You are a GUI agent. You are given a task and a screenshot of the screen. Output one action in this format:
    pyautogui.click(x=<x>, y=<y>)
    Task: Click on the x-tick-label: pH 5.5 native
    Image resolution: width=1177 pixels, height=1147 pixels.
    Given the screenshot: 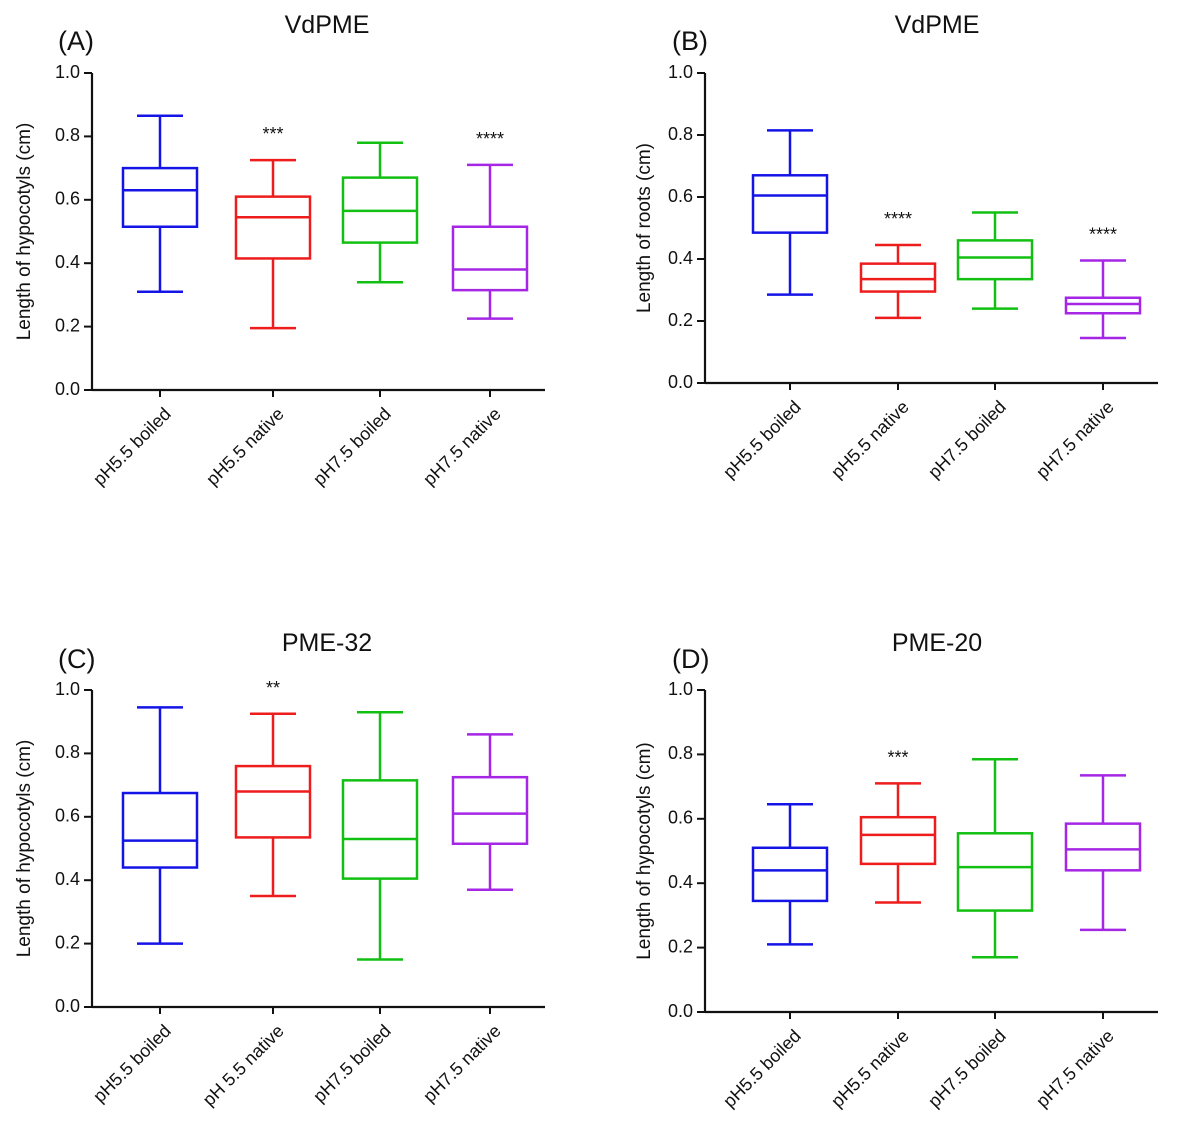 What is the action you would take?
    pyautogui.click(x=243, y=1065)
    